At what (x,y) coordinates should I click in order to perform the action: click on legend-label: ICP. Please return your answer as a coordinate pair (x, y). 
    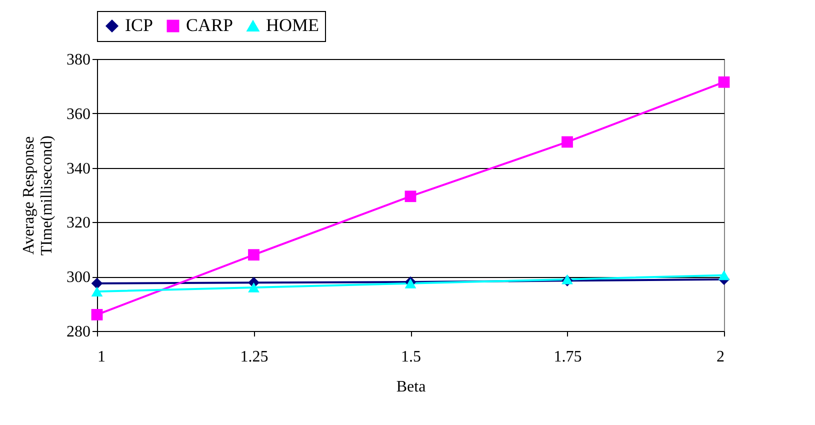
    Looking at the image, I should click on (139, 25).